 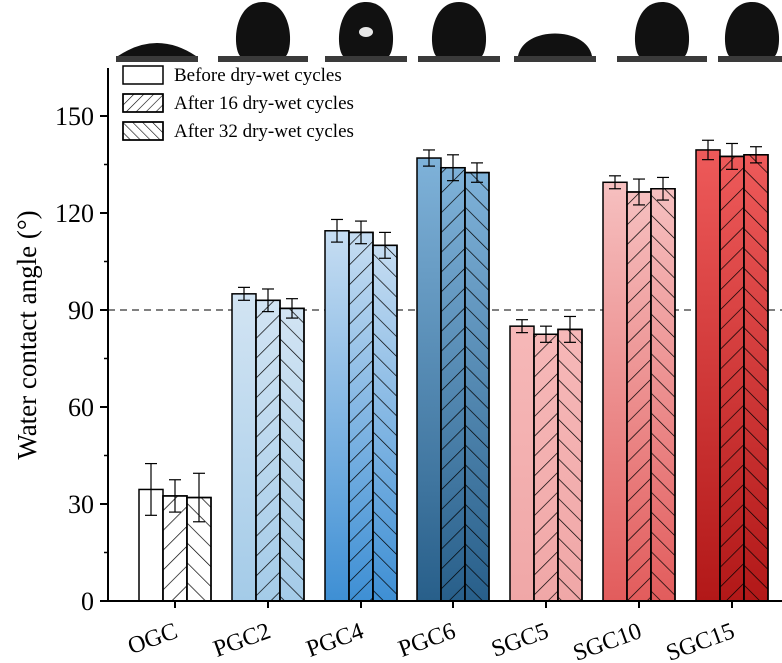 I want to click on x-tick-label-pgc2: PGC2, so click(x=242, y=640).